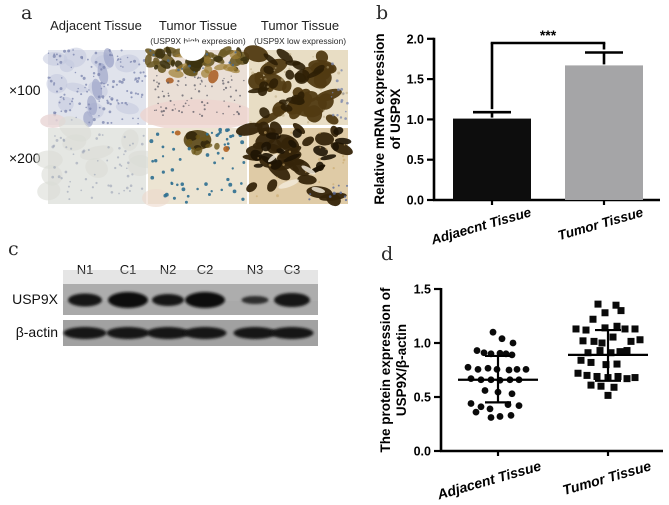 This screenshot has width=669, height=505. What do you see at coordinates (128, 269) in the screenshot?
I see `lane-label-c1: C1` at bounding box center [128, 269].